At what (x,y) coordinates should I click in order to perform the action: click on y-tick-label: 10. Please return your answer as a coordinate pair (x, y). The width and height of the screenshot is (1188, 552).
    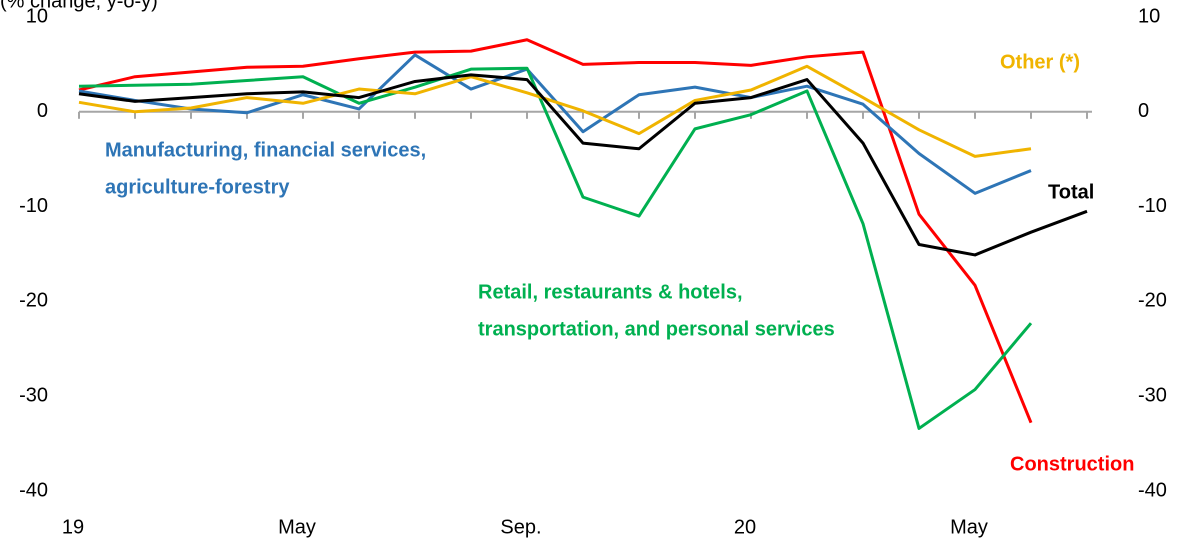
    Looking at the image, I should click on (37, 16).